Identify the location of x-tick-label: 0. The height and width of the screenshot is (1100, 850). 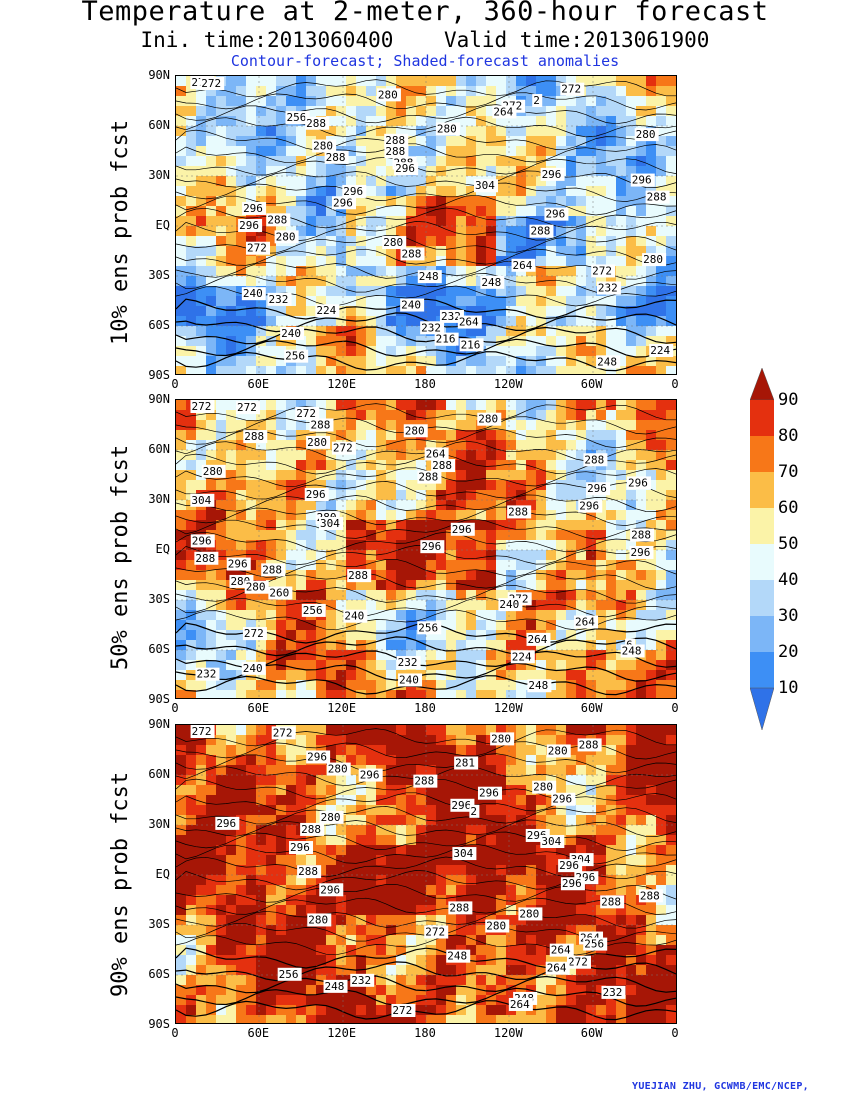
(675, 708).